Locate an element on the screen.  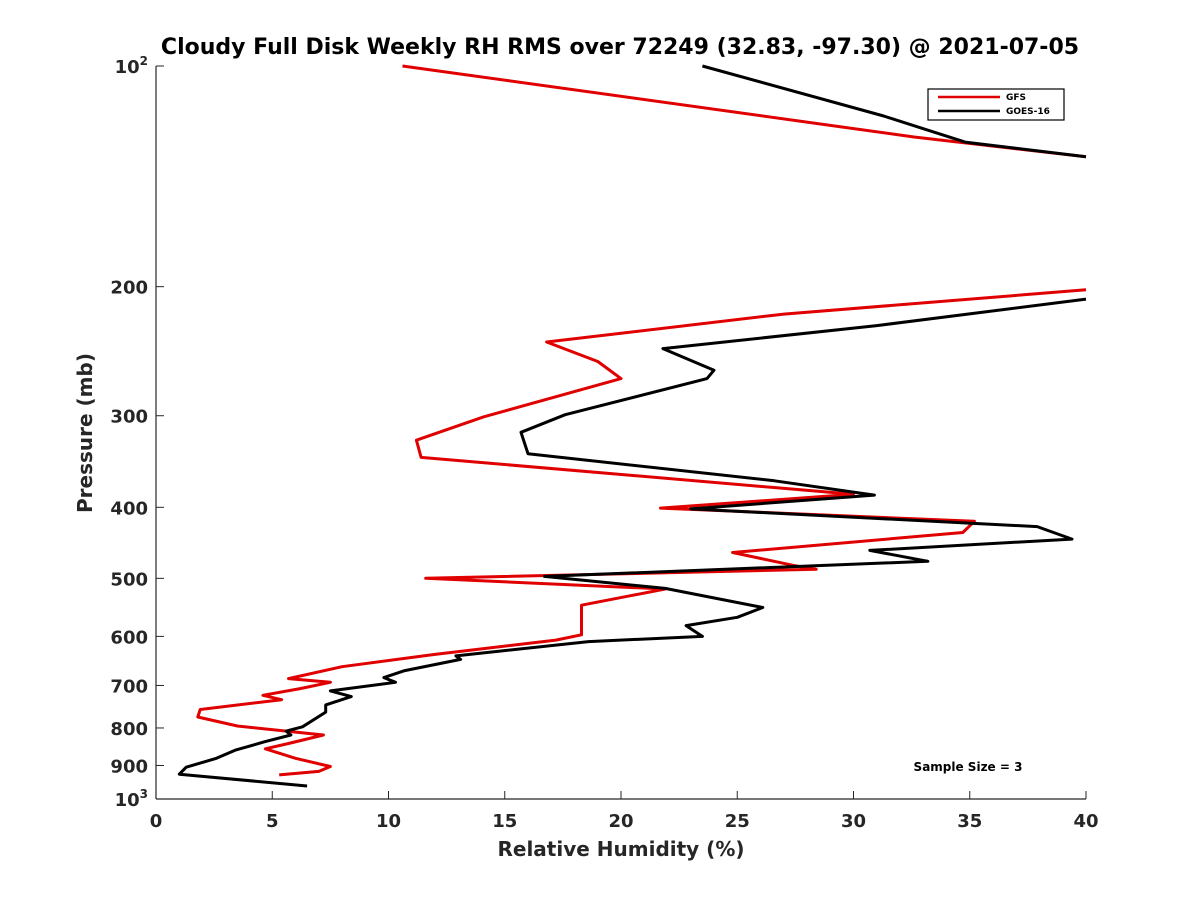
sample-size-annotation: Sample Size = 3 is located at coordinates (968, 767).